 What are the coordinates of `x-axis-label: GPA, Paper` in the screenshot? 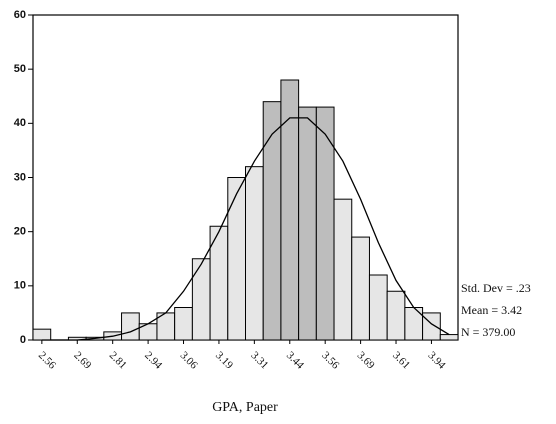 It's located at (245, 407).